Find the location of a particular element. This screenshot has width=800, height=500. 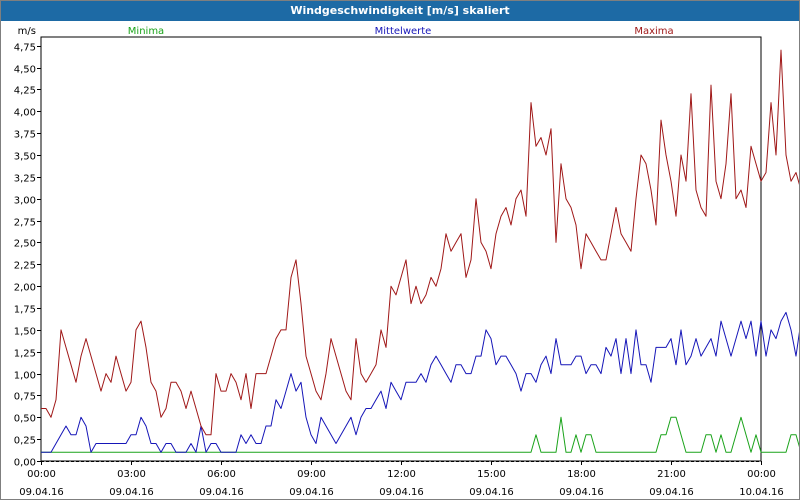

y-tick-label: 2,00 is located at coordinates (25, 288).